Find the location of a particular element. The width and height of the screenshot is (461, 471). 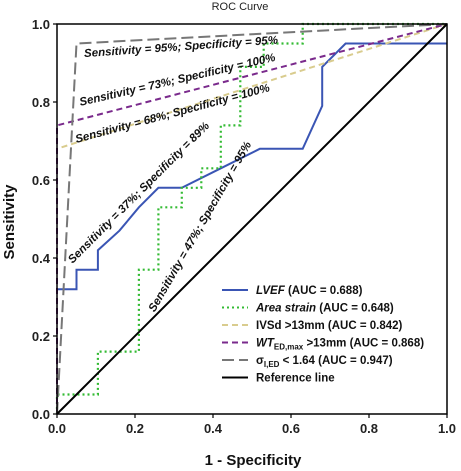

legend-entry-sigma_i_ed: σI,ED < 1.64 (AUC = 0.947) is located at coordinates (324, 362).